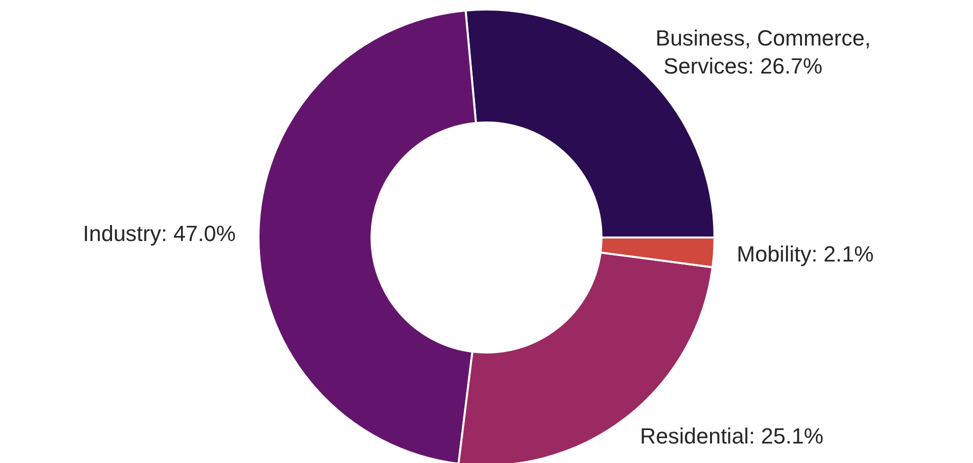 The width and height of the screenshot is (973, 463). What do you see at coordinates (732, 435) in the screenshot?
I see `slice-label: Residential: 25.1%` at bounding box center [732, 435].